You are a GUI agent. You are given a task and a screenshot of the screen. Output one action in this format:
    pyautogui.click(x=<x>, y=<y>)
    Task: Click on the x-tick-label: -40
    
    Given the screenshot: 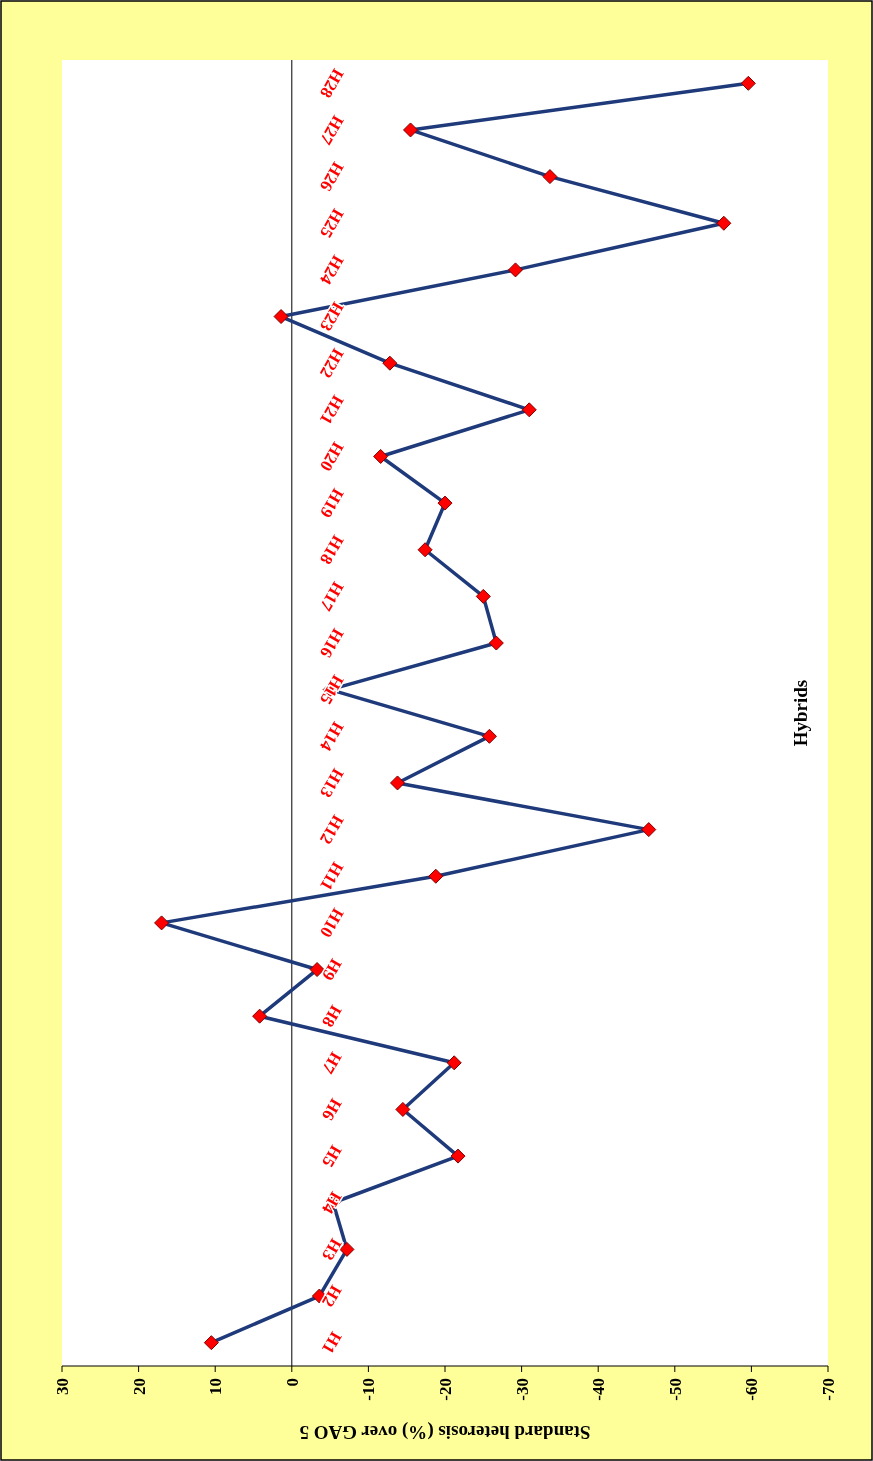 What is the action you would take?
    pyautogui.click(x=599, y=1389)
    